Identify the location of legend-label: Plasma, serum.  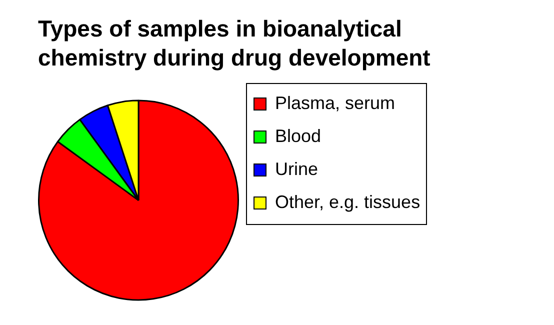
(335, 102).